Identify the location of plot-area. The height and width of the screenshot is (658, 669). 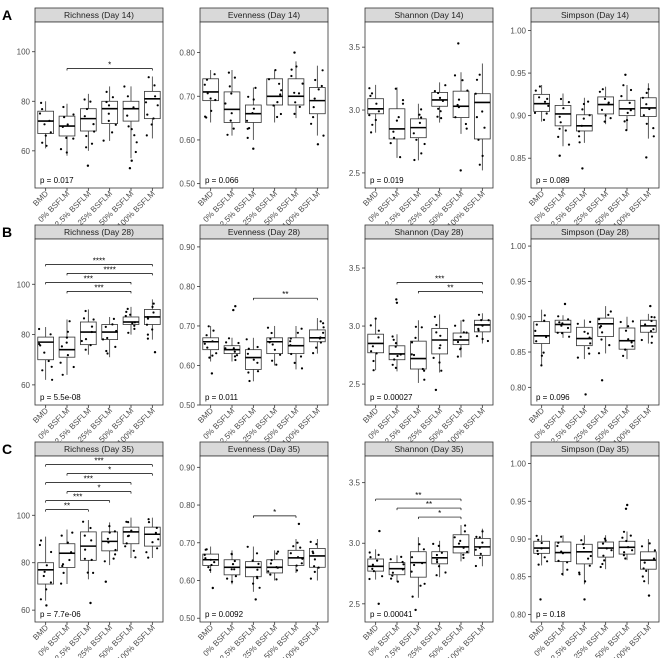
(99, 322).